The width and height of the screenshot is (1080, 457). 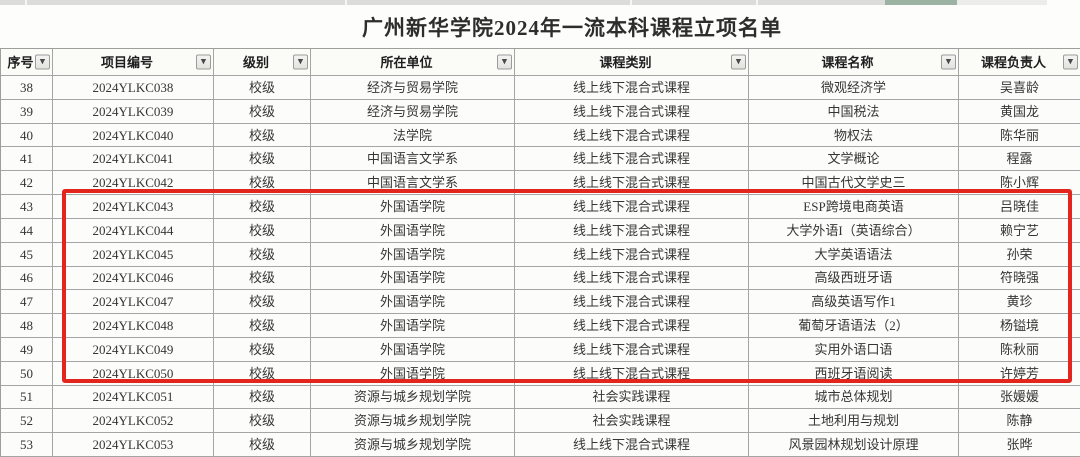 What do you see at coordinates (1019, 88) in the screenshot?
I see `cell-leader: 吴喜龄` at bounding box center [1019, 88].